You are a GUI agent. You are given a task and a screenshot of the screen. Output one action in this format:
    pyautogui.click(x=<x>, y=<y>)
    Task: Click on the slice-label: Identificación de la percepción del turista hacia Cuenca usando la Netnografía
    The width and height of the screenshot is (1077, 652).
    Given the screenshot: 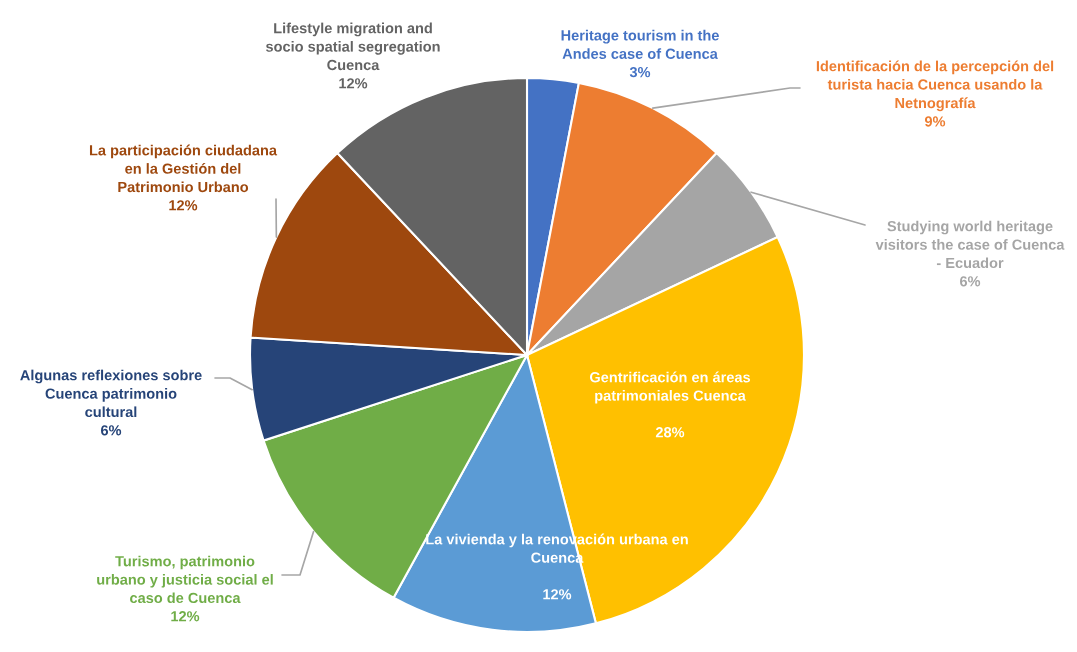 What is the action you would take?
    pyautogui.click(x=935, y=86)
    